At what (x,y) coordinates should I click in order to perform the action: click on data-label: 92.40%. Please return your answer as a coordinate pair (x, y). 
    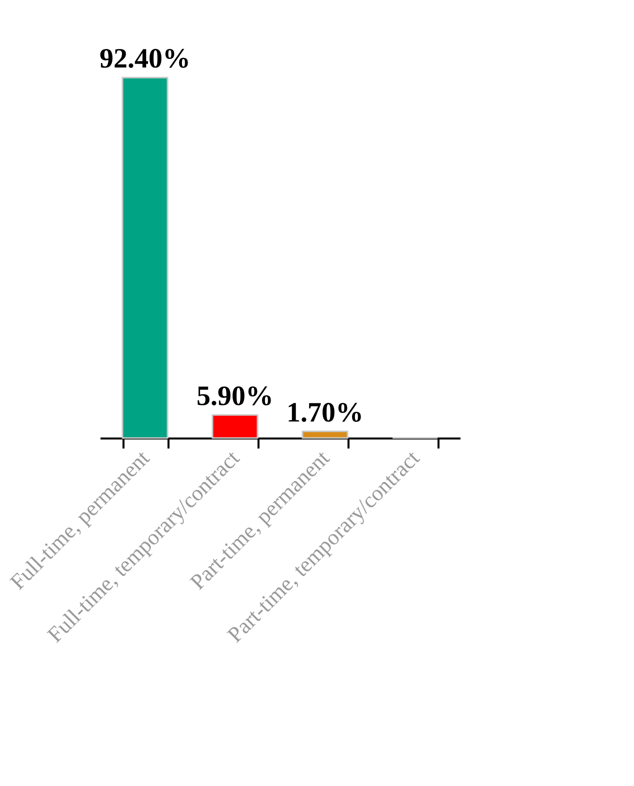
    Looking at the image, I should click on (145, 59).